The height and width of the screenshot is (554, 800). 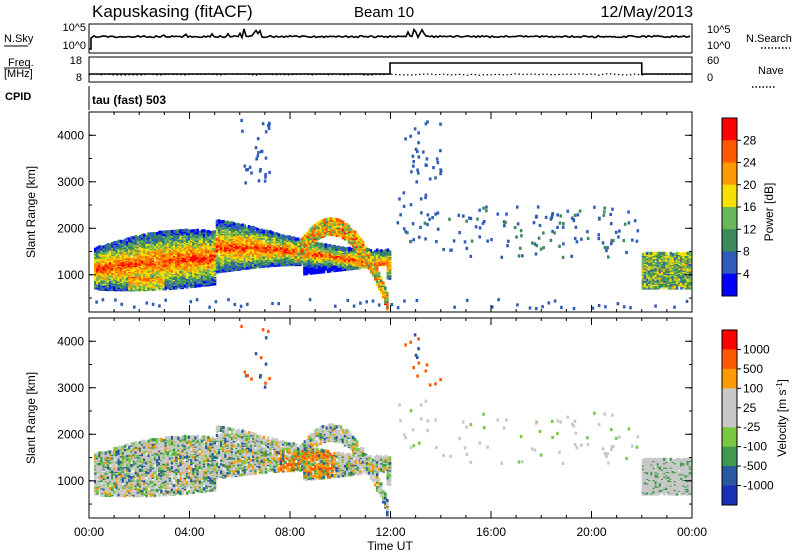 I want to click on nsearch-tick-high: 10^5, so click(x=719, y=30).